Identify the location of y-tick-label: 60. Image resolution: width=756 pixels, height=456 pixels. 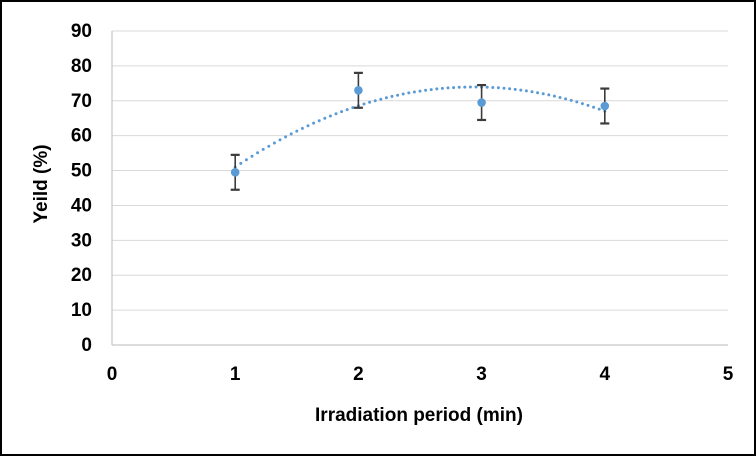
(81, 136).